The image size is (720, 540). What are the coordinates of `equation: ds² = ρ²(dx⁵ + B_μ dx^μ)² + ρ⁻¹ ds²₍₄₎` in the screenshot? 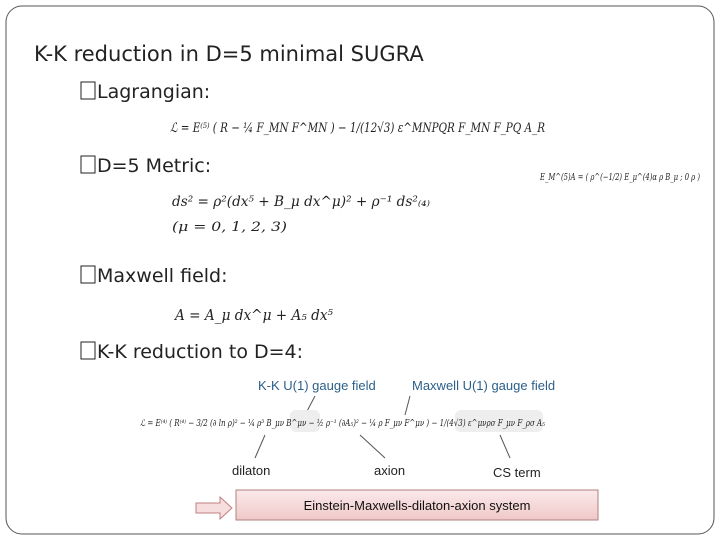 It's located at (301, 202).